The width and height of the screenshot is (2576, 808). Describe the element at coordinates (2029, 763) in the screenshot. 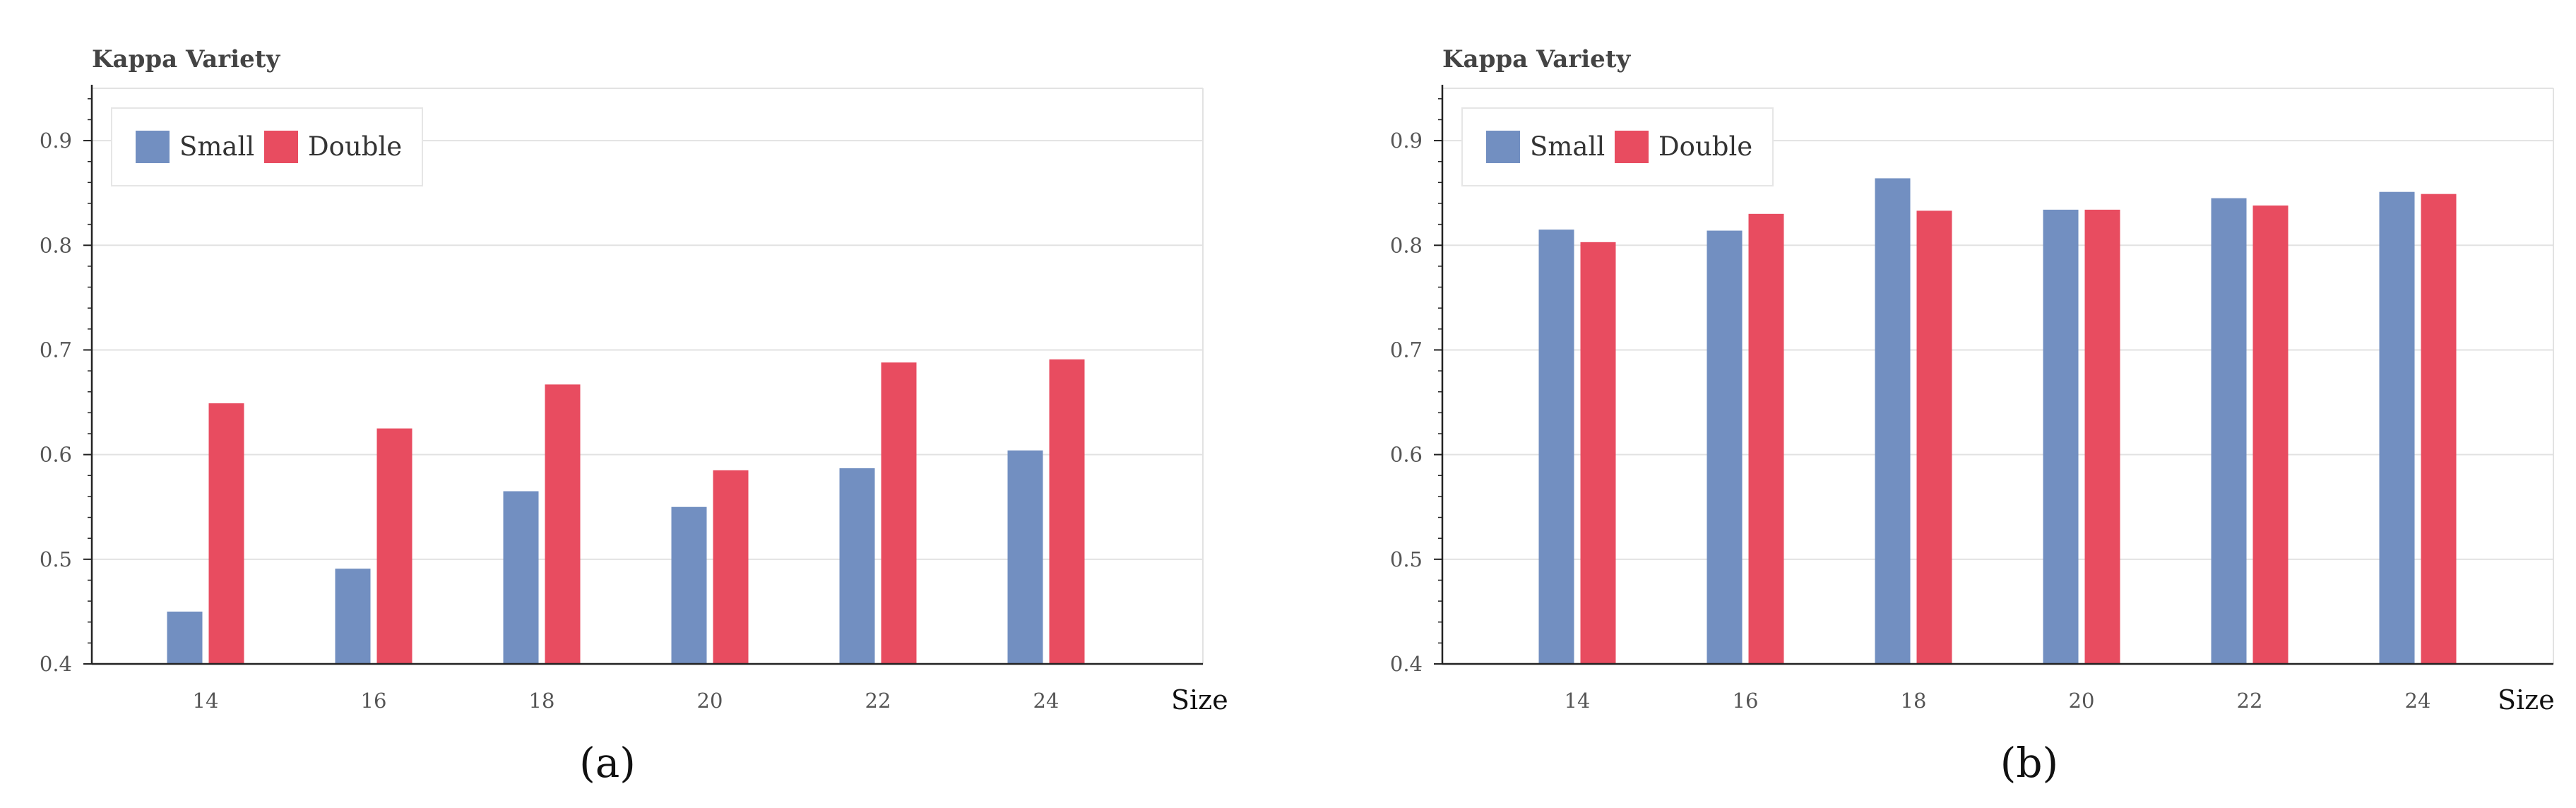

I see `subfigure-caption: (b)` at that location.